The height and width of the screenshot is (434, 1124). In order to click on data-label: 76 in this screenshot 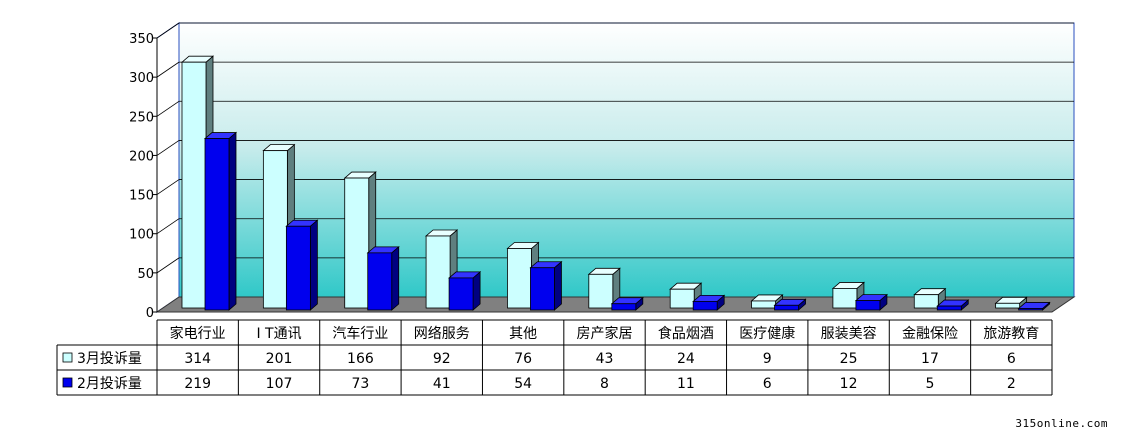, I will do `click(523, 359)`.